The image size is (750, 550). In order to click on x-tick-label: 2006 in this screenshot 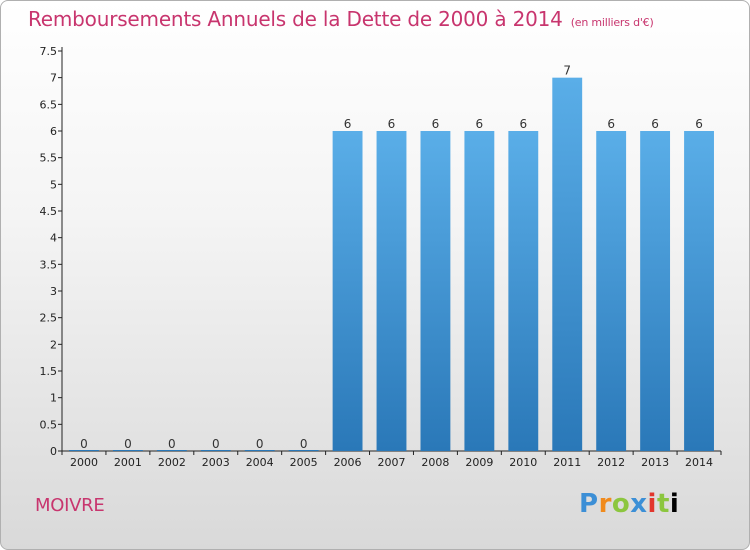, I will do `click(348, 462)`.